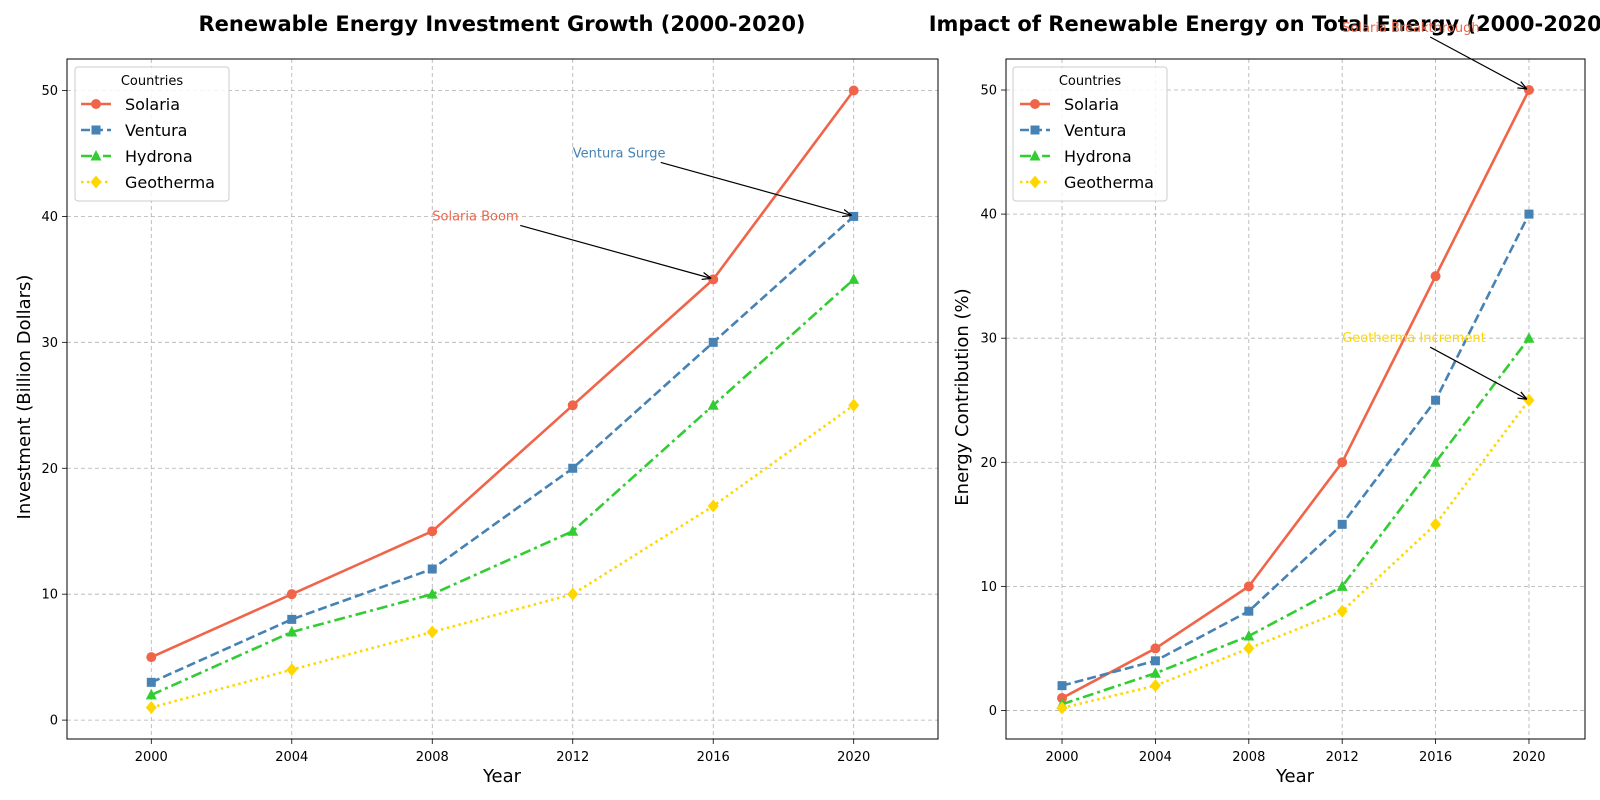 Image resolution: width=1600 pixels, height=800 pixels. Describe the element at coordinates (1073, 130) in the screenshot. I see `legend-item-ventura: Ventura` at that location.